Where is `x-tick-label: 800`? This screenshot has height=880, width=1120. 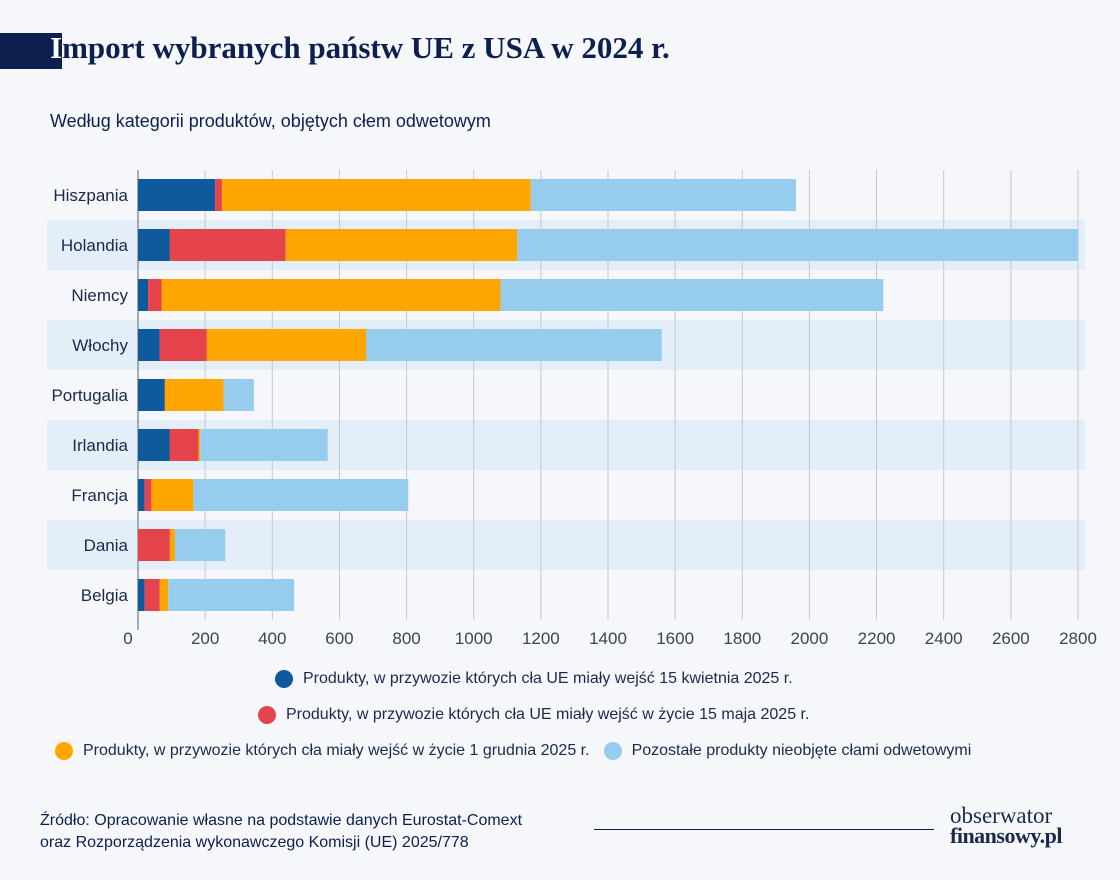
x-tick-label: 800 is located at coordinates (406, 638).